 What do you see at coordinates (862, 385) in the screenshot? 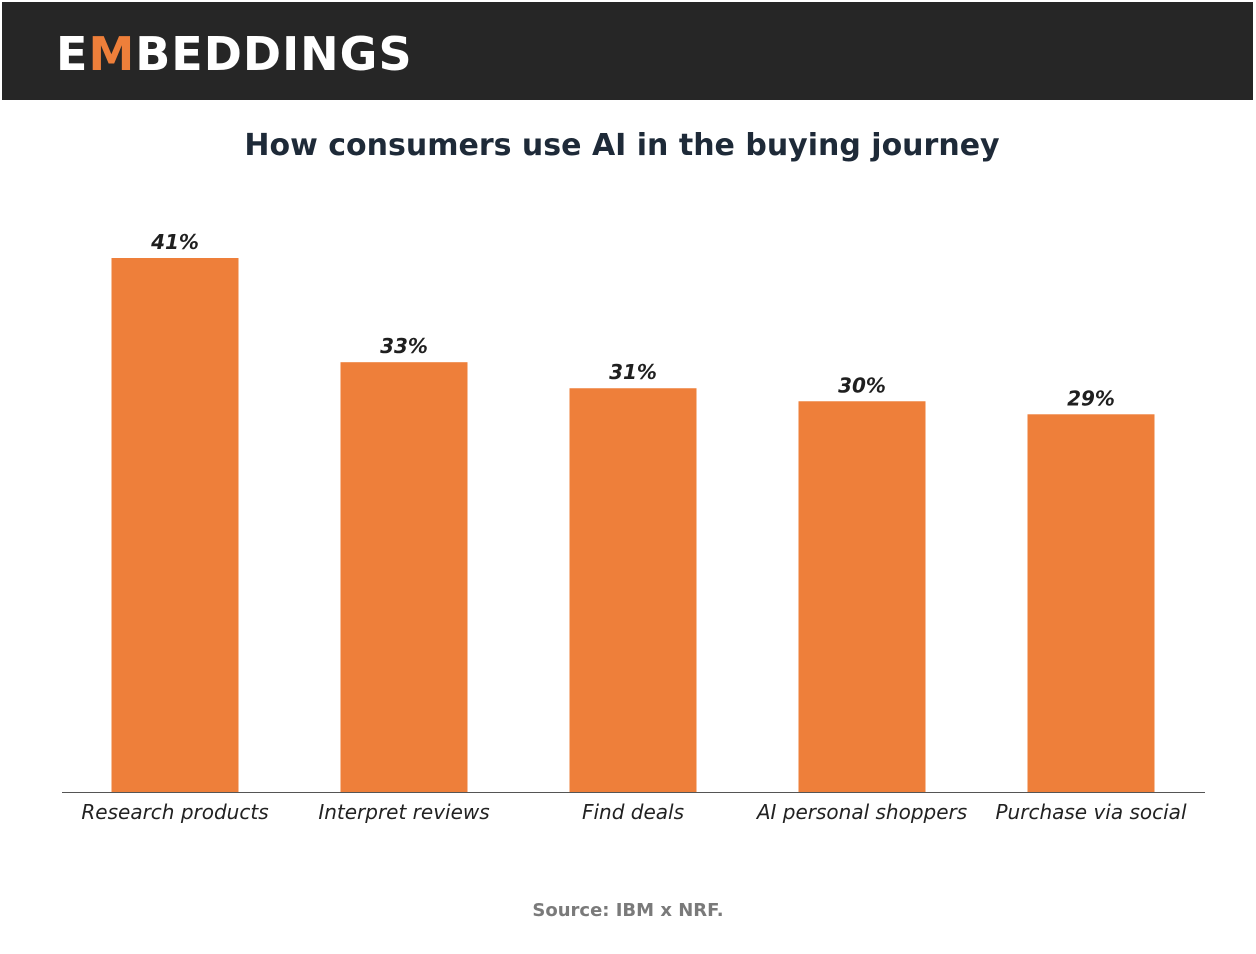
I see `bar-value-label-3: 30%` at bounding box center [862, 385].